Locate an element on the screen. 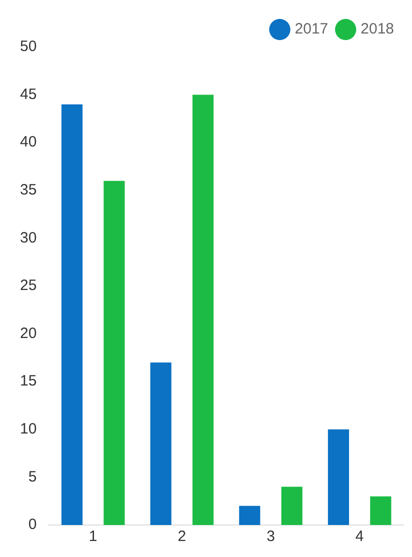 Image resolution: width=412 pixels, height=557 pixels. y-tick-label: 40 is located at coordinates (28, 142).